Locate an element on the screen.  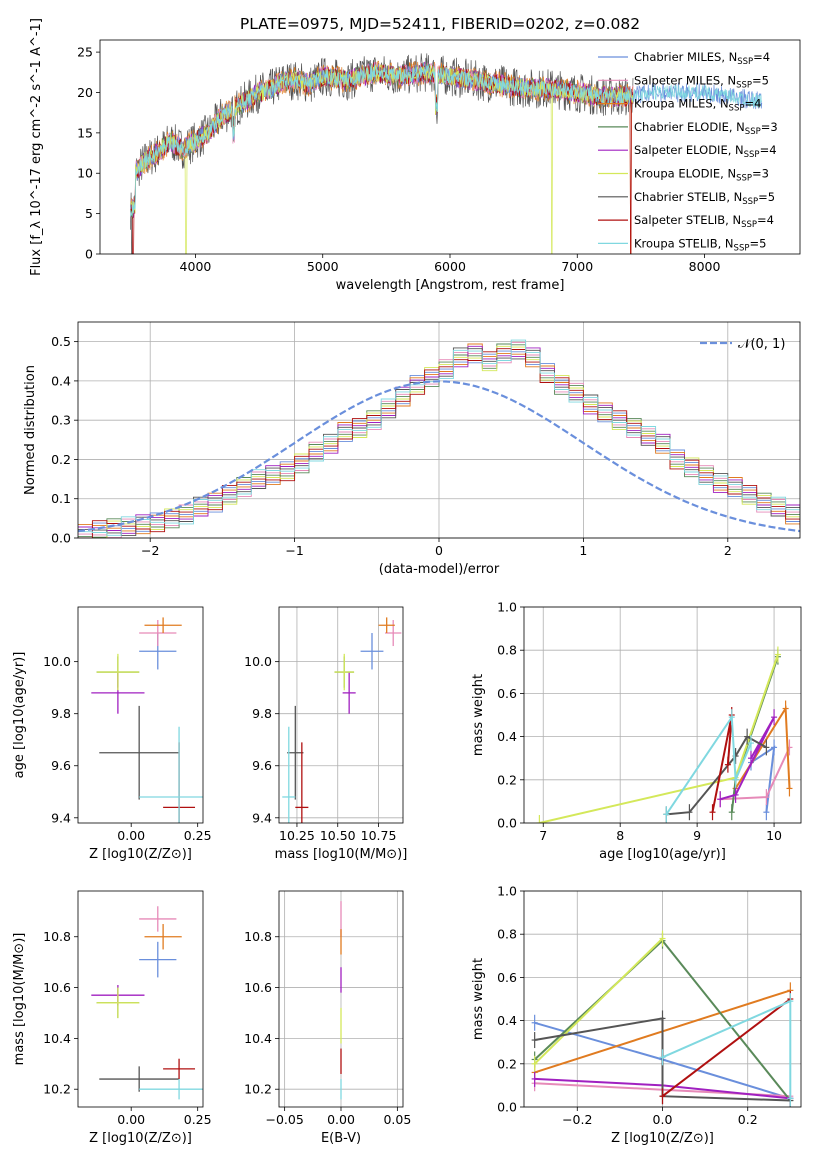
x-tick-label: 1 is located at coordinates (583, 550).